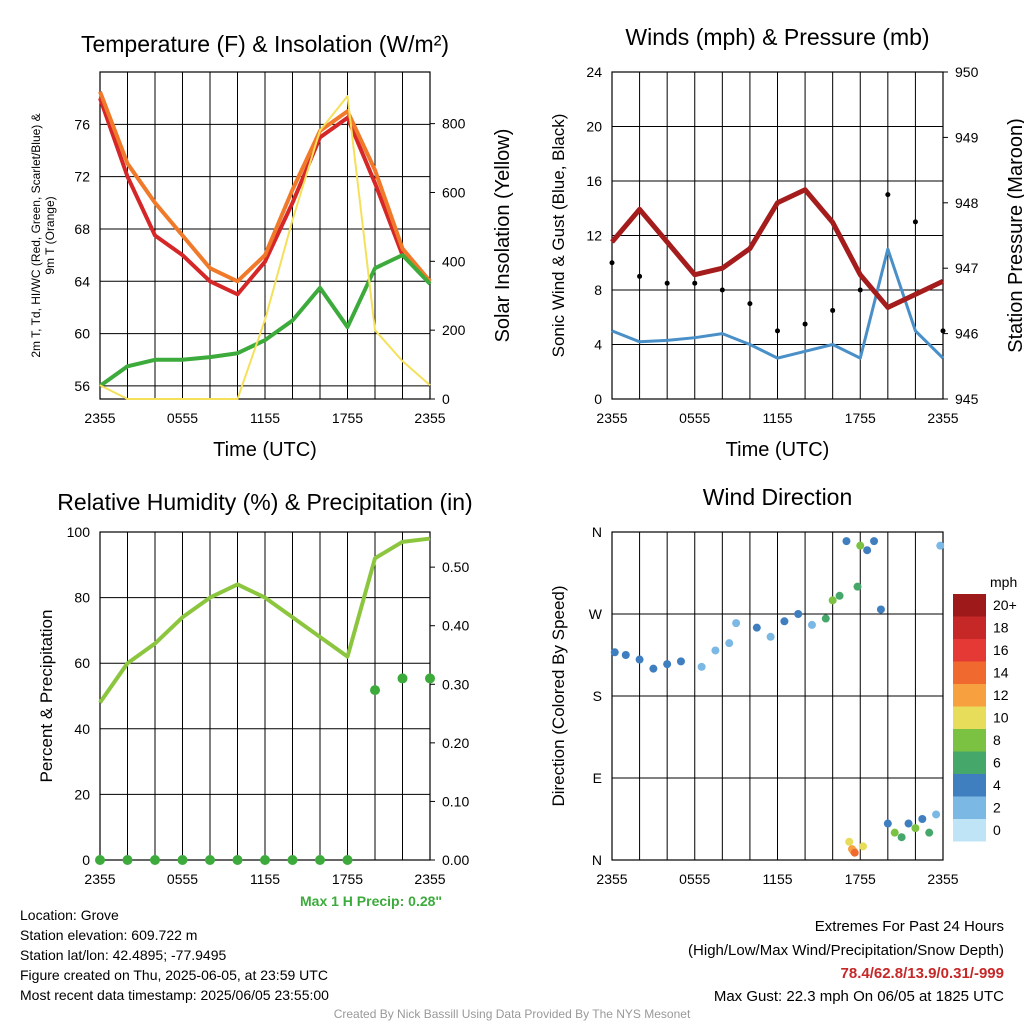  I want to click on elevation-text: Station elevation: 609.722 m, so click(109, 935).